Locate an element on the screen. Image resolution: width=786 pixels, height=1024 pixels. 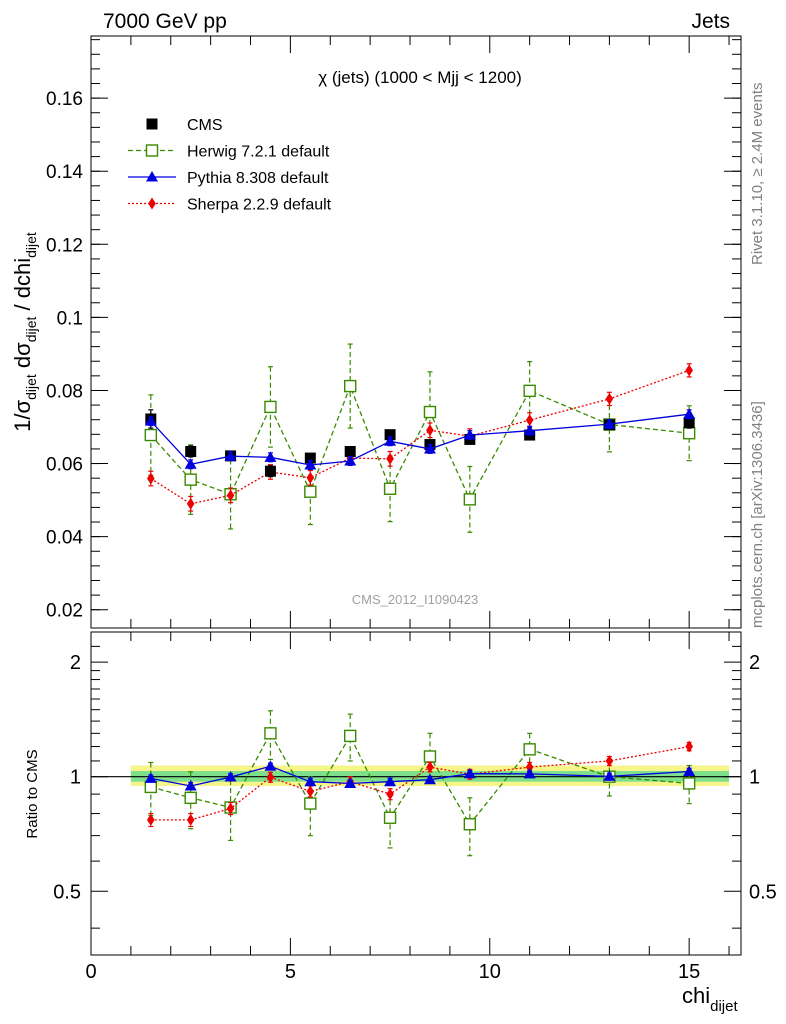
x-tick-label: 5 is located at coordinates (290, 972).